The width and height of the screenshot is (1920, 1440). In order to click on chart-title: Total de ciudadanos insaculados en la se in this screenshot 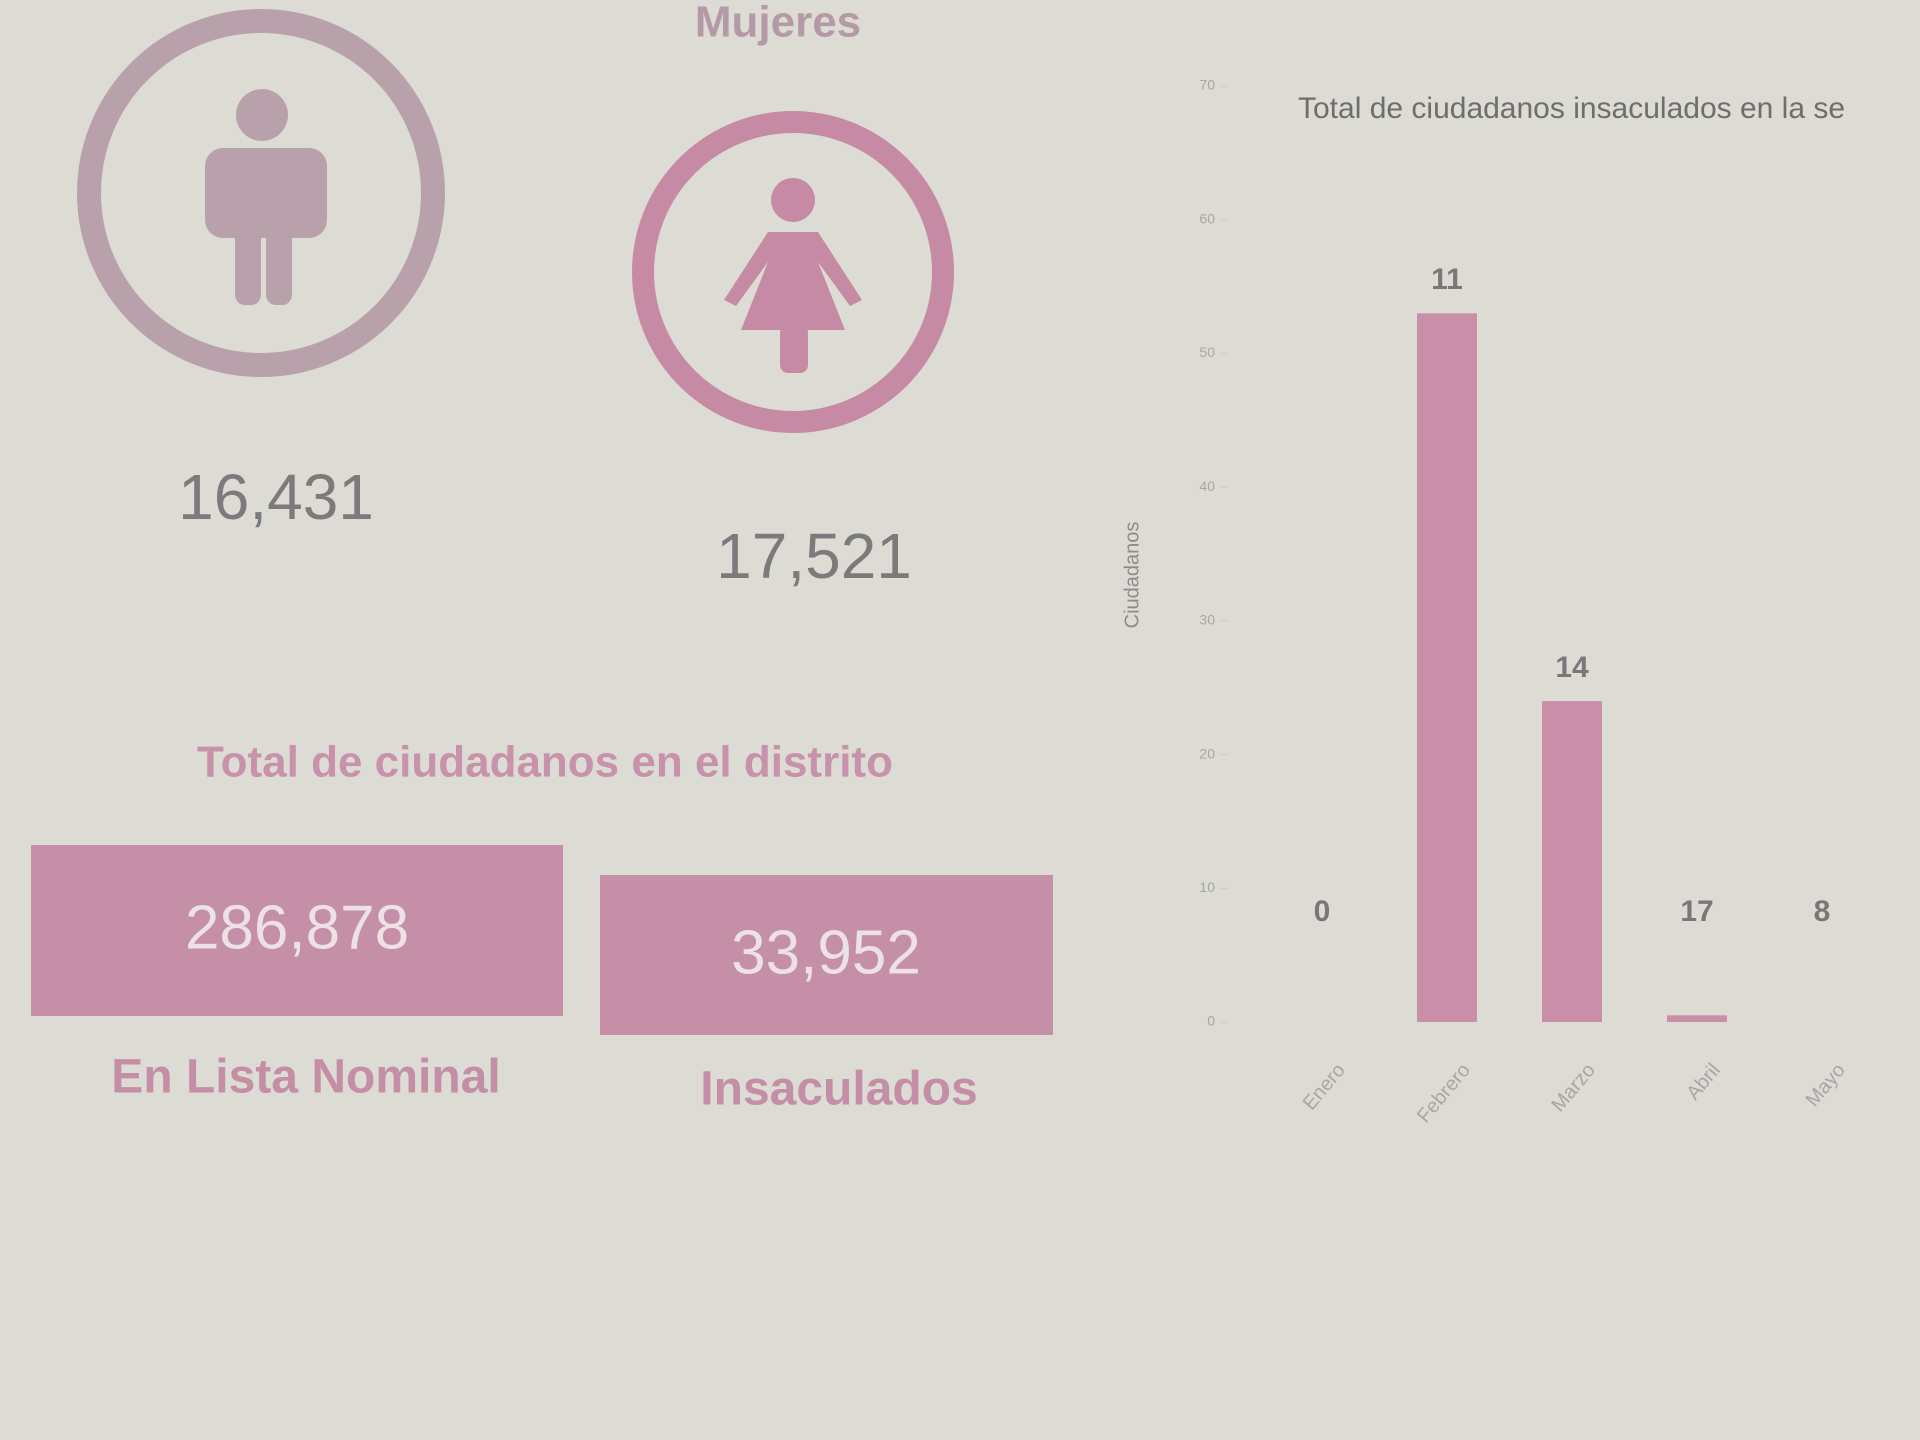, I will do `click(1571, 108)`.